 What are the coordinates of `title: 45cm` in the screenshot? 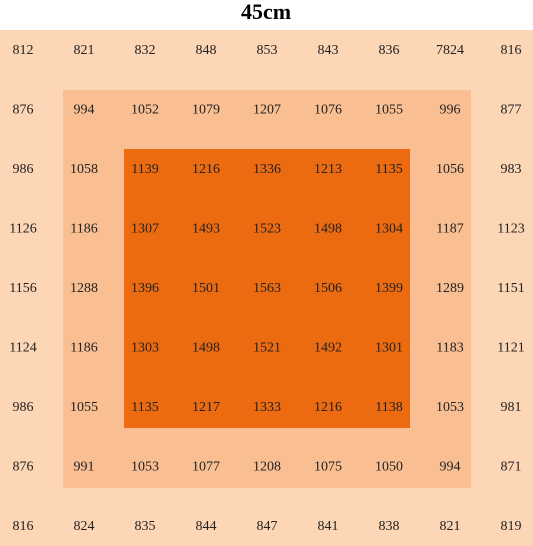 It's located at (266, 12).